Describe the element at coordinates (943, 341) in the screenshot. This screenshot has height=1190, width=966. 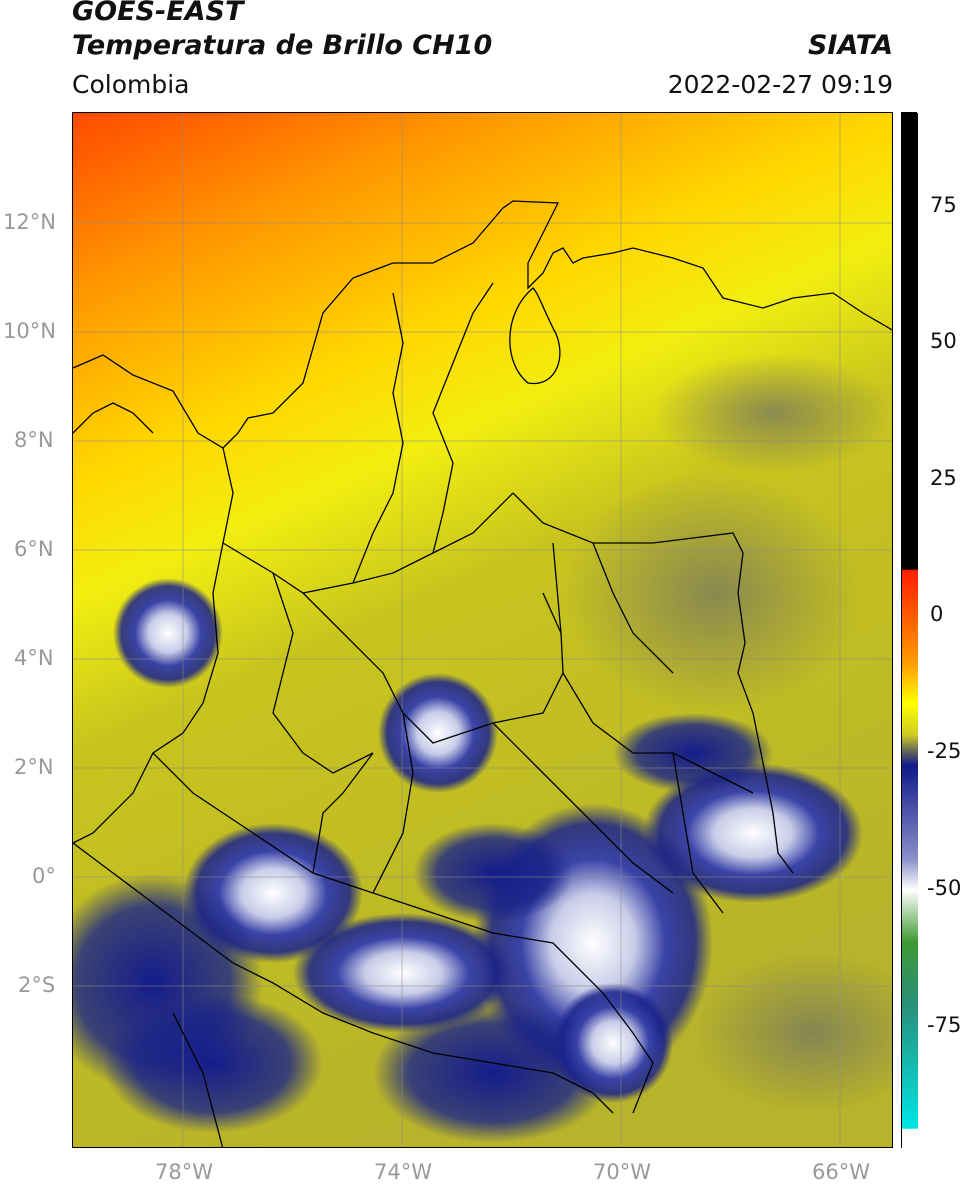
I see `colorbar-tick: 50` at that location.